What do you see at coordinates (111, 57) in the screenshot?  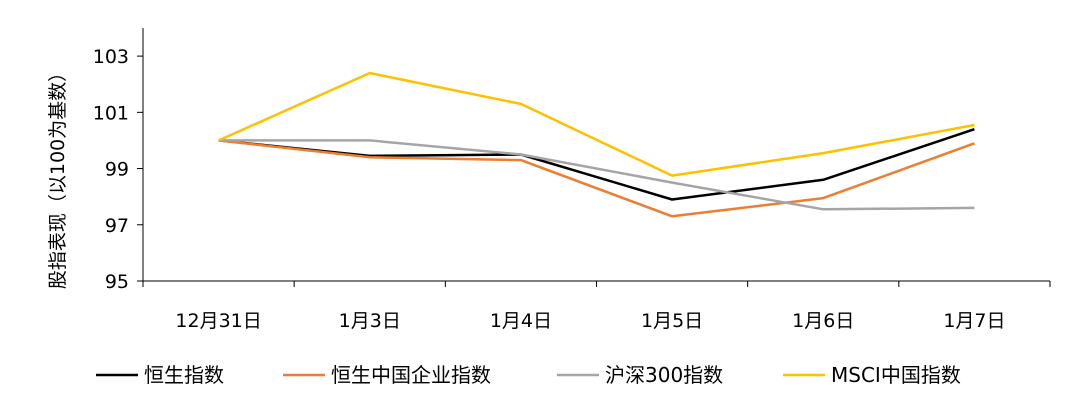 I see `y-tick-label: 103` at bounding box center [111, 57].